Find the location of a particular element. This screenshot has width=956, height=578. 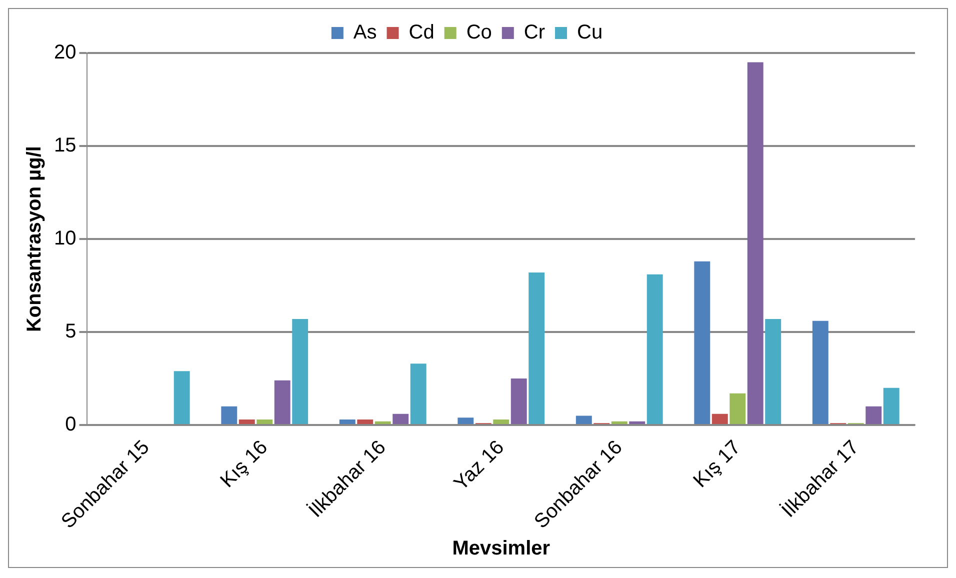

x-tick-label: Yaz 16 is located at coordinates (479, 465).